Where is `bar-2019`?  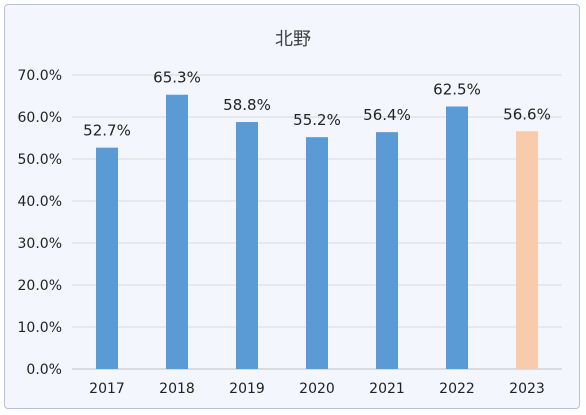 bar-2019 is located at coordinates (247, 245).